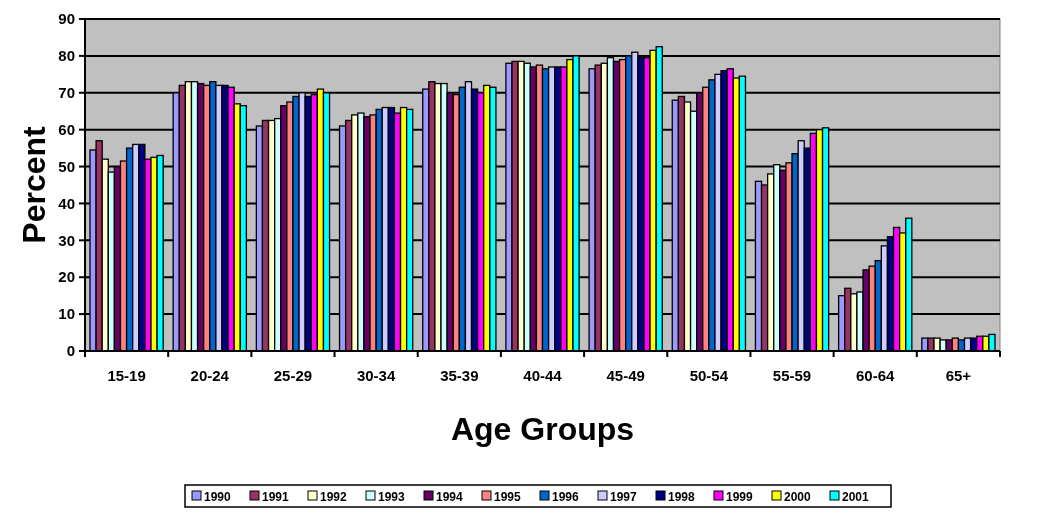 This screenshot has width=1060, height=528. What do you see at coordinates (508, 496) in the screenshot?
I see `legend-label: 1995` at bounding box center [508, 496].